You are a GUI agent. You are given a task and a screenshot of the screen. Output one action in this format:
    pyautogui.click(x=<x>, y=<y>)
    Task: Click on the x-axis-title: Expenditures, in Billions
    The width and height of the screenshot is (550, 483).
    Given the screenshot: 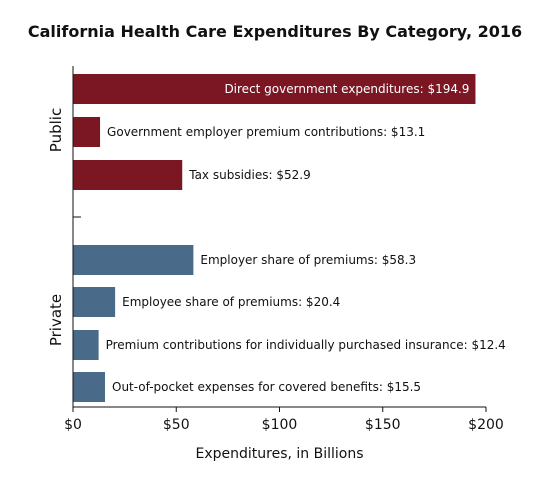 What is the action you would take?
    pyautogui.click(x=279, y=454)
    